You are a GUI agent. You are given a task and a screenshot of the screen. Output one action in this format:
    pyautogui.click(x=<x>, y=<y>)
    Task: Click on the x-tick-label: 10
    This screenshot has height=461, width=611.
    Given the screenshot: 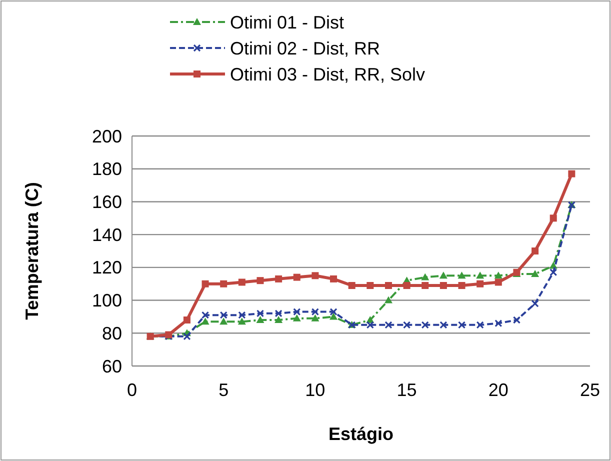 What is the action you would take?
    pyautogui.click(x=315, y=390)
    